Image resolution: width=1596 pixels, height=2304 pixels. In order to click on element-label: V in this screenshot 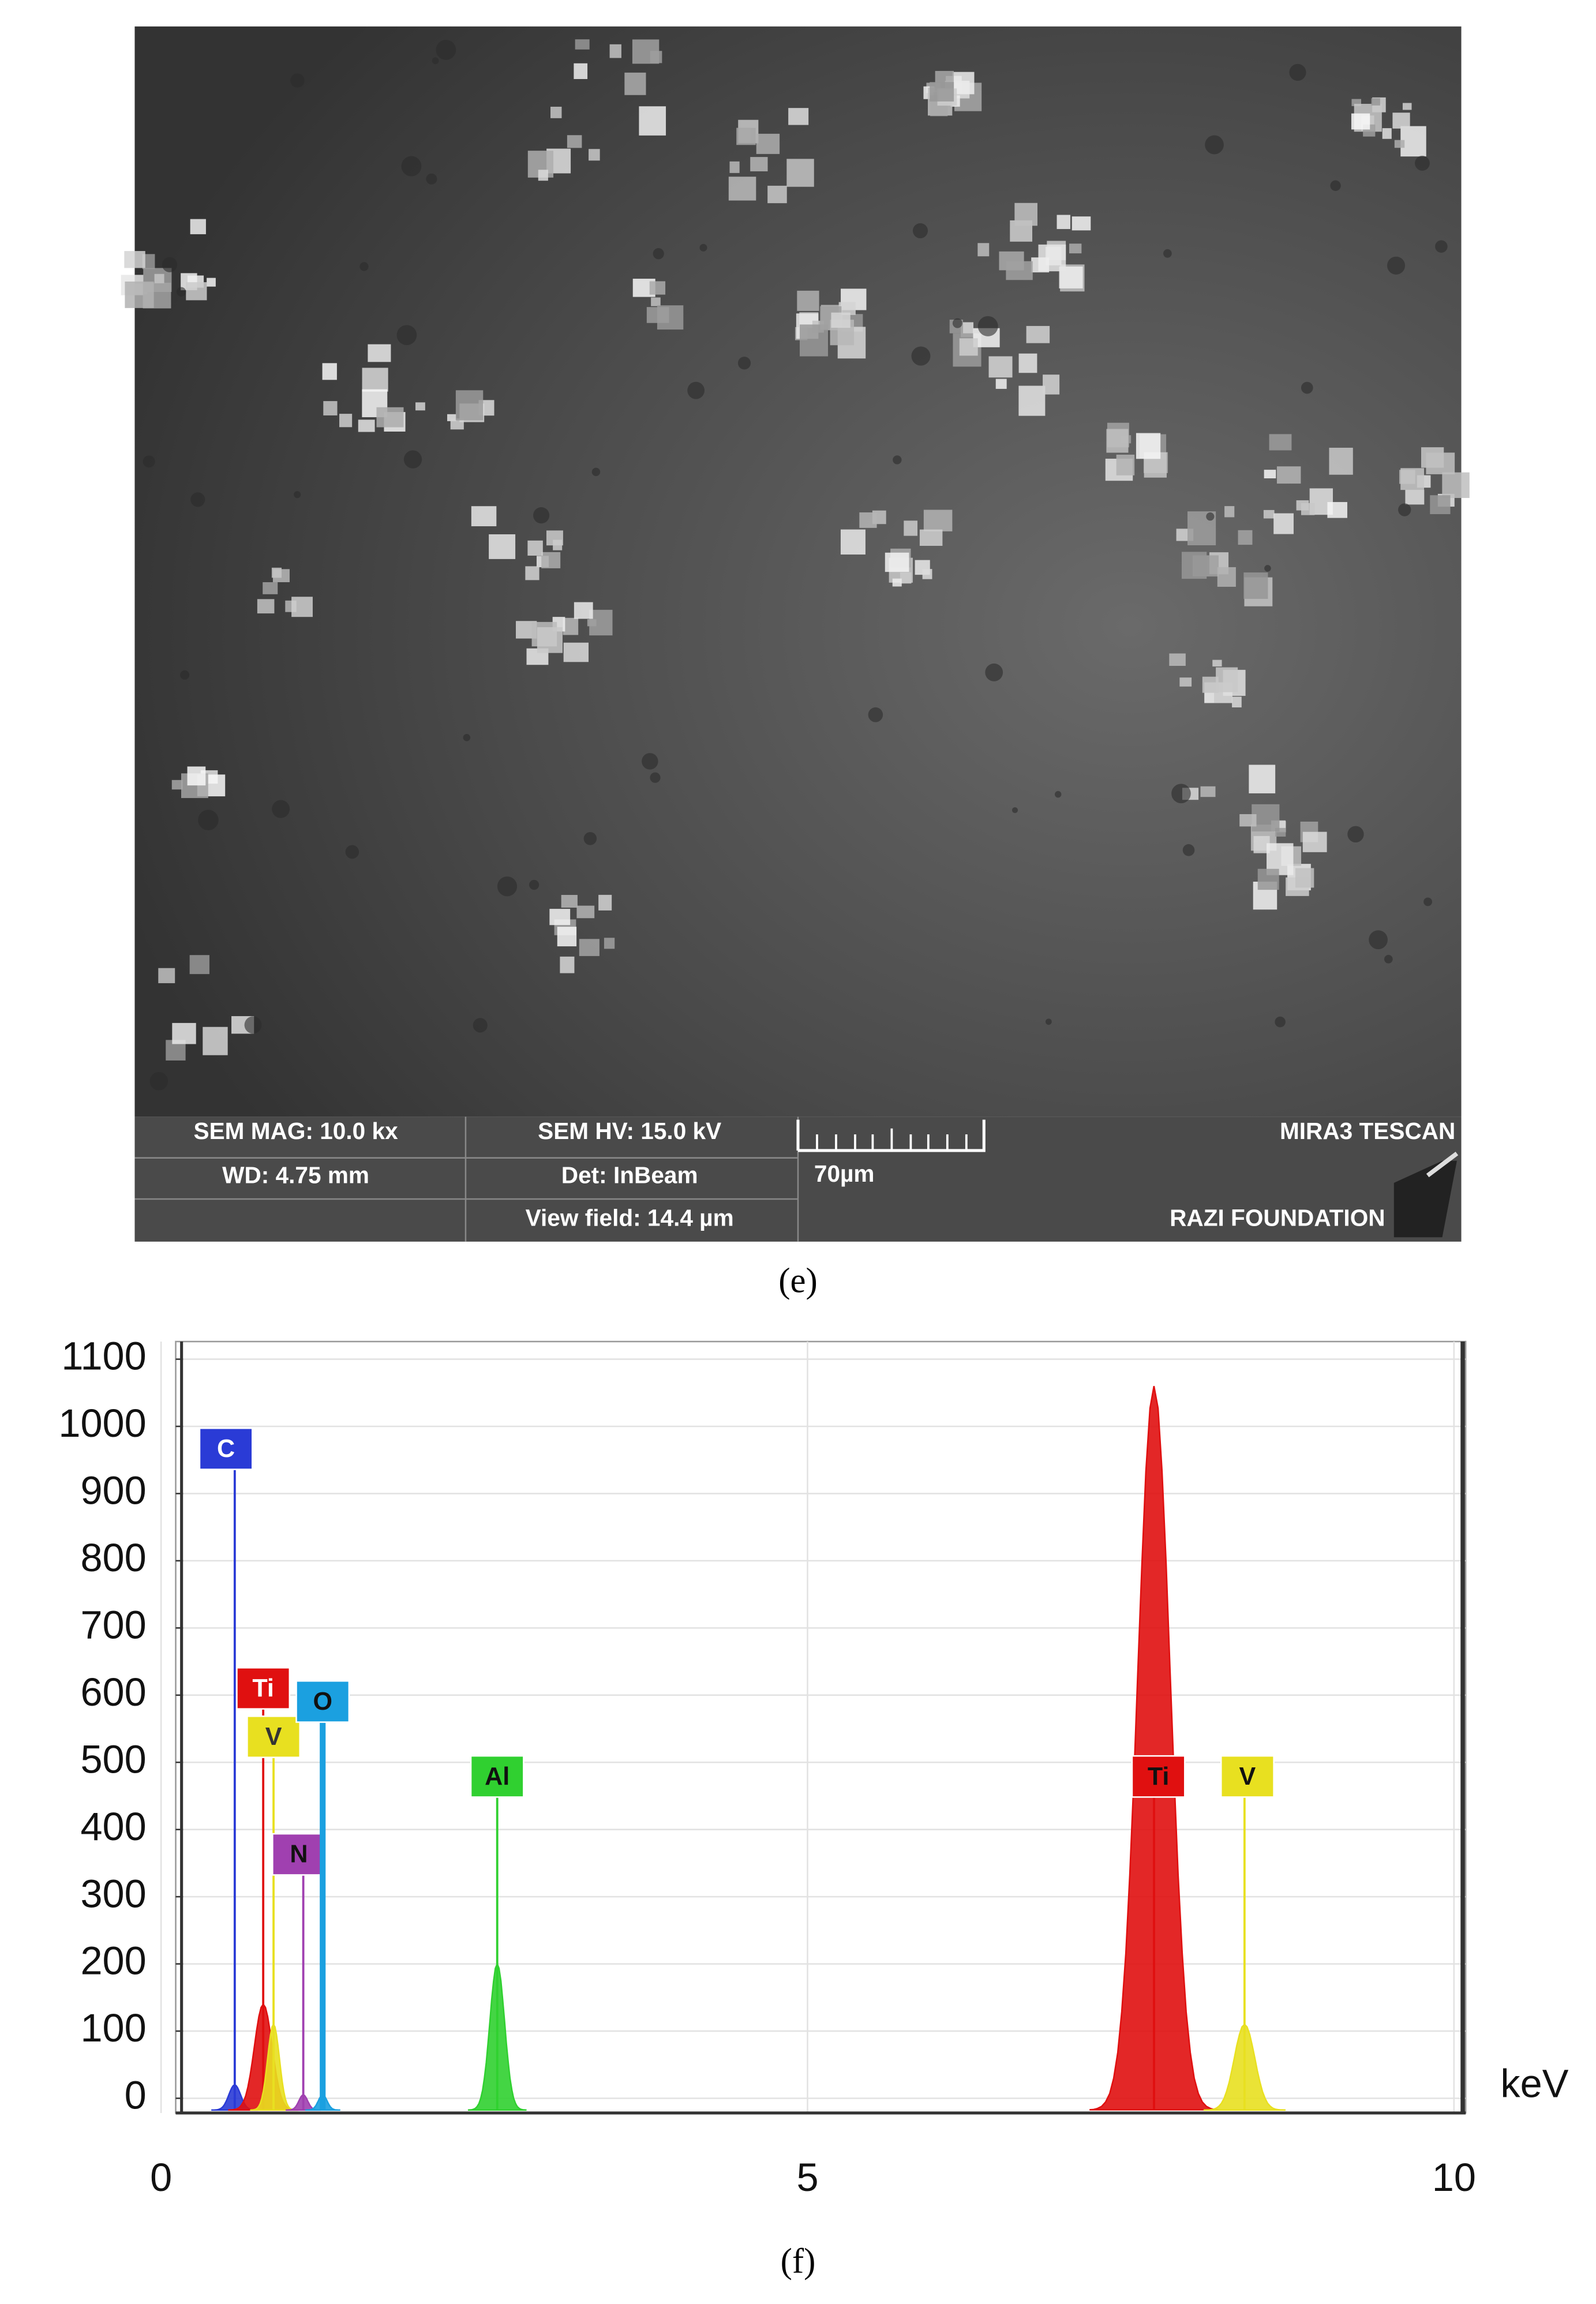, I will do `click(1247, 1776)`.